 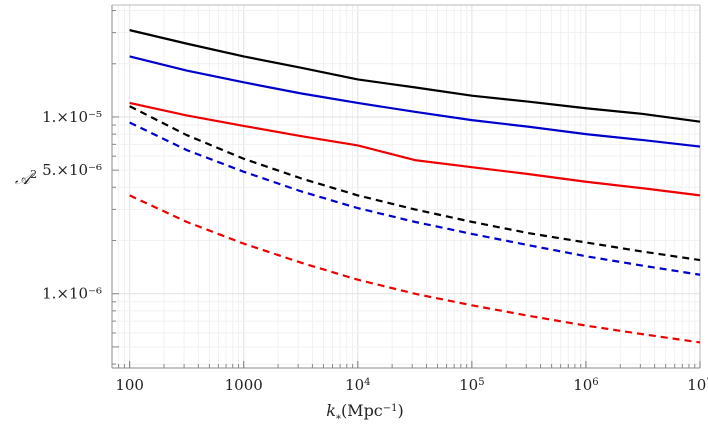 I want to click on x-tick-label: 100, so click(x=129, y=385).